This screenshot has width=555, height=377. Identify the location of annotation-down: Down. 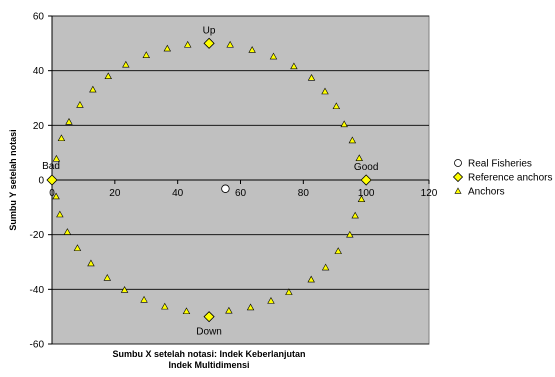
(209, 332).